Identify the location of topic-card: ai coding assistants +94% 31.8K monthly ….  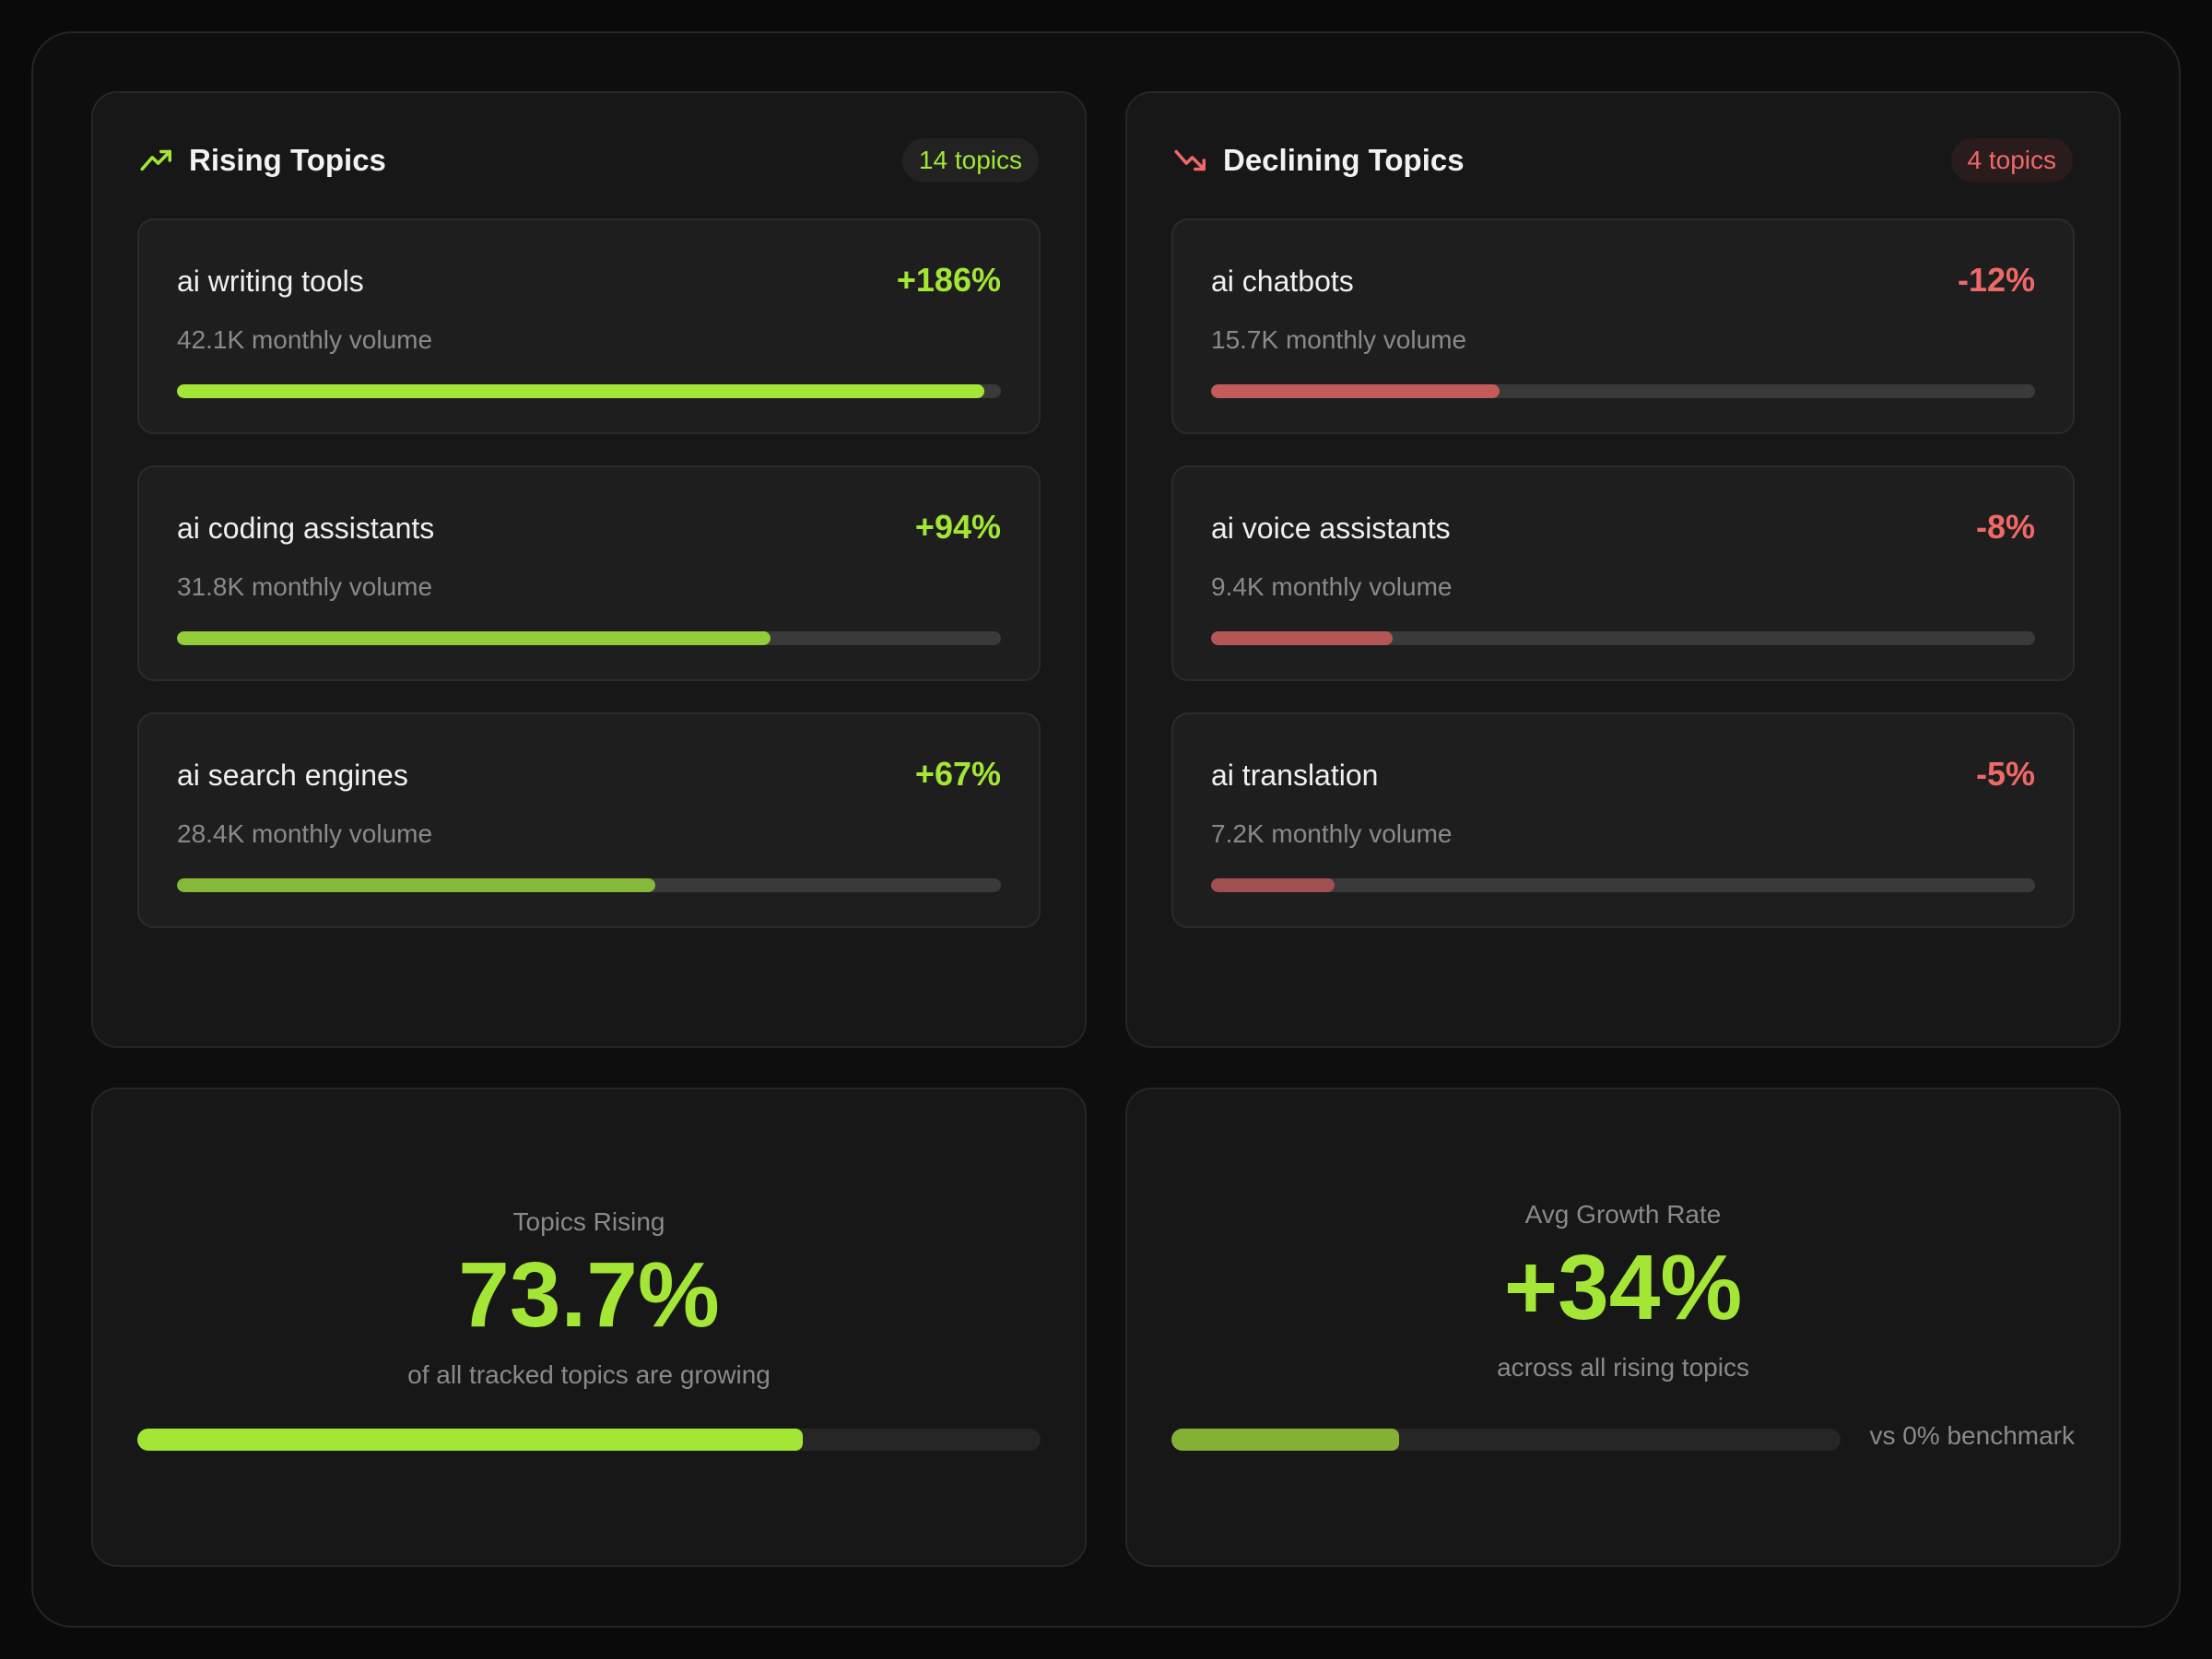
(589, 573).